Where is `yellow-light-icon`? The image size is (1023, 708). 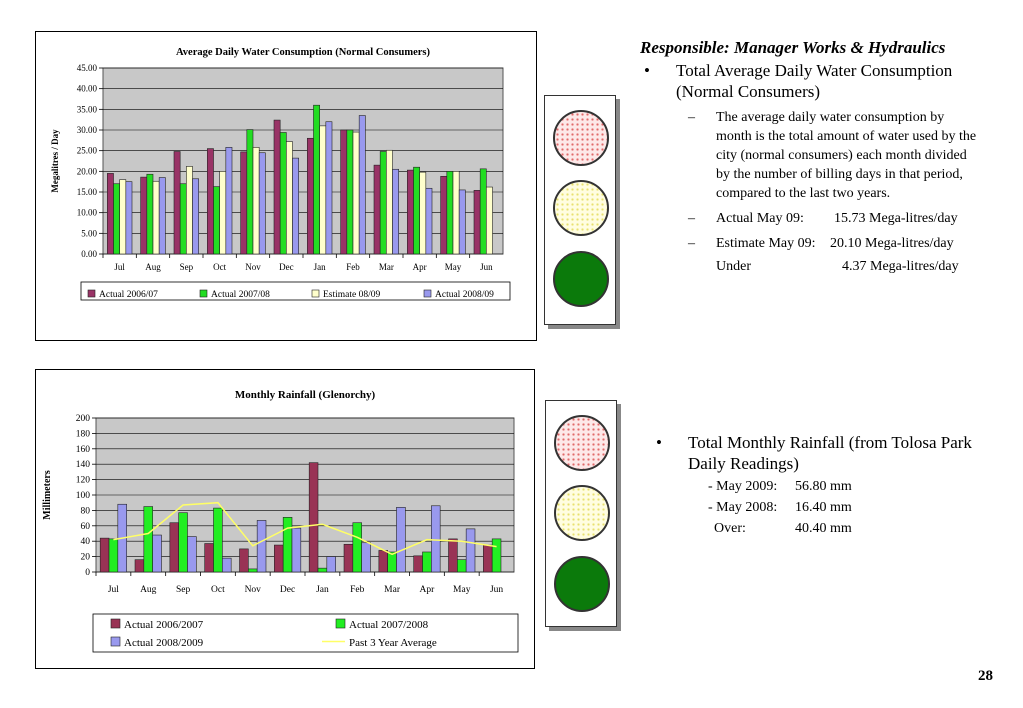 yellow-light-icon is located at coordinates (581, 208).